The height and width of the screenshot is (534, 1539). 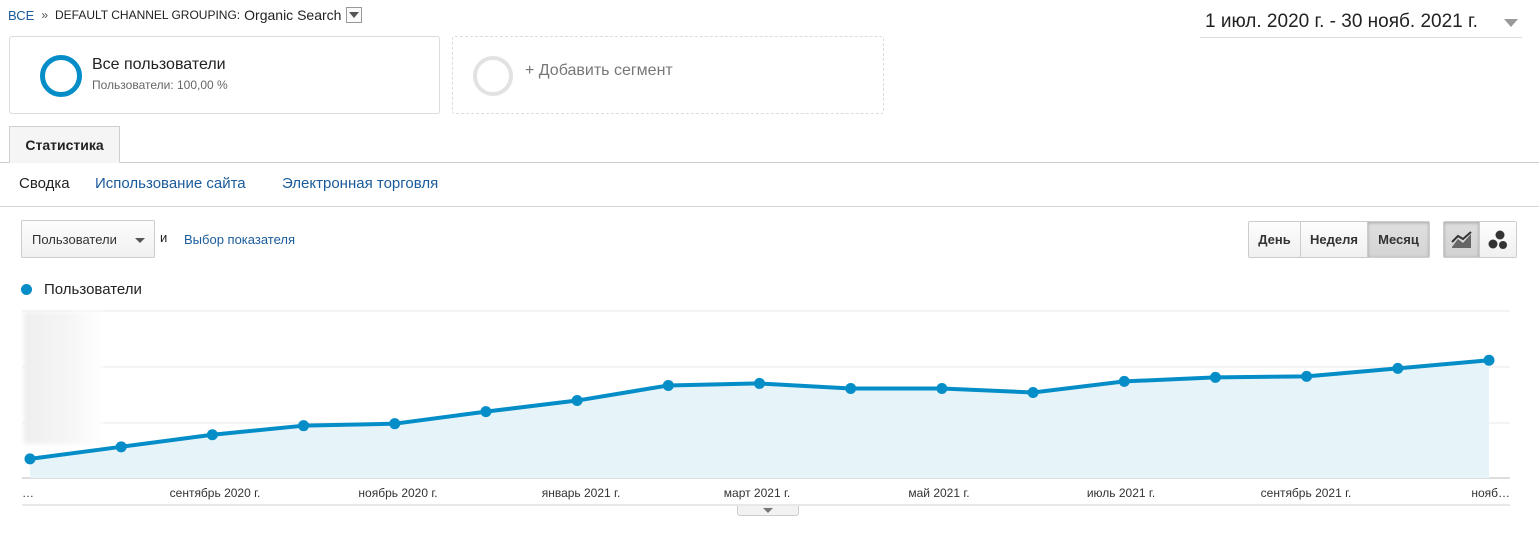 I want to click on segment-subtitle: Пользователи: 100,00 %, so click(x=160, y=85).